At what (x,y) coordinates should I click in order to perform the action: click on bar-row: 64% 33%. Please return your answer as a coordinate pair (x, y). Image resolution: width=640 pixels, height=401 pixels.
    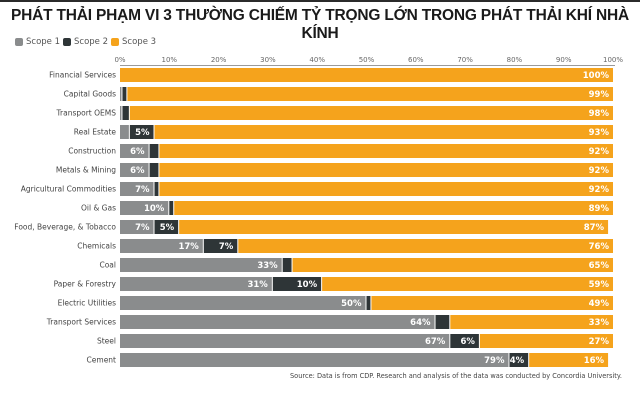
    Looking at the image, I should click on (366, 322).